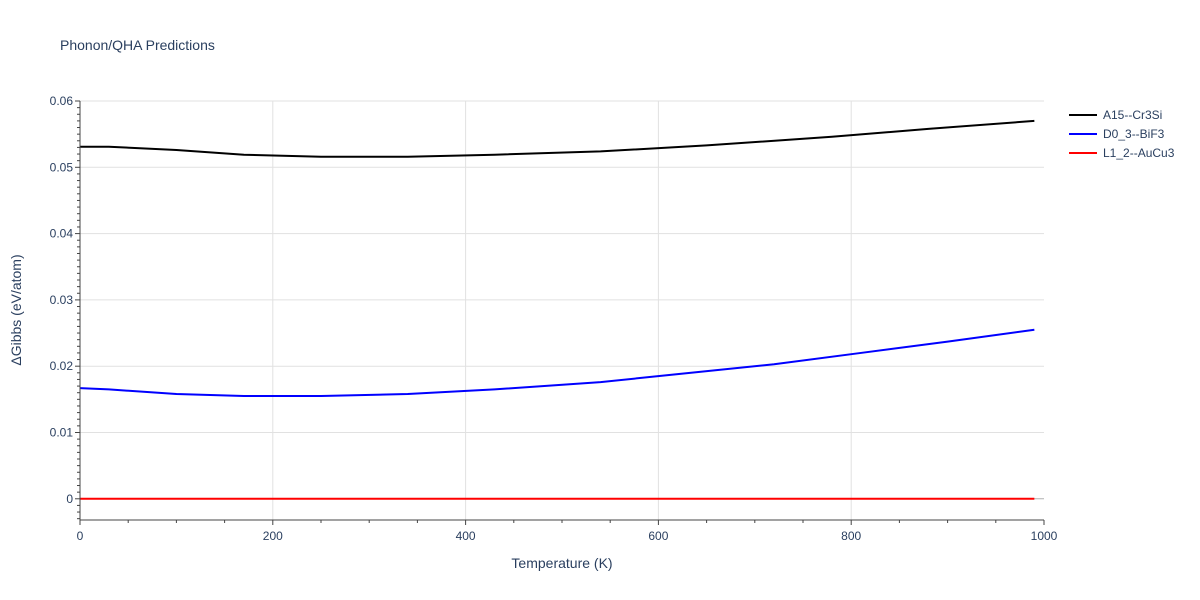 This screenshot has width=1200, height=600. I want to click on x-axis-title: Temperature (K), so click(561, 563).